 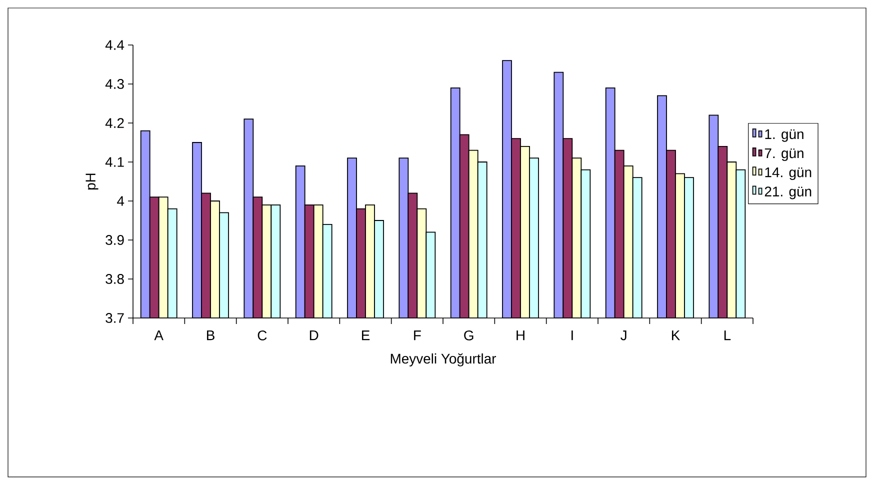 What do you see at coordinates (115, 318) in the screenshot?
I see `y-tick-label: 3.7` at bounding box center [115, 318].